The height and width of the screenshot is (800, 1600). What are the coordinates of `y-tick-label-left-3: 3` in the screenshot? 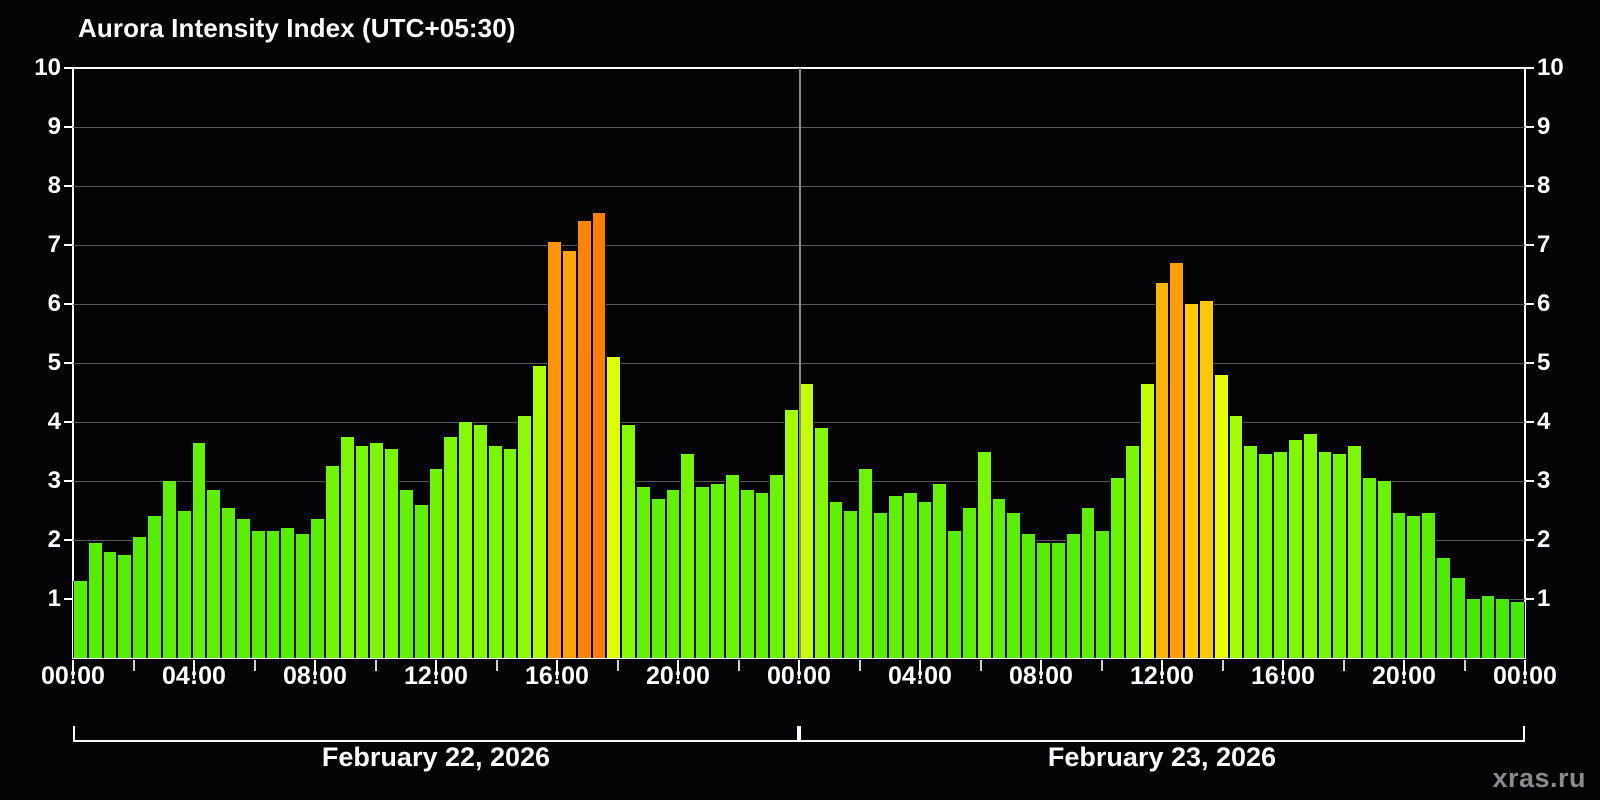 It's located at (54, 480).